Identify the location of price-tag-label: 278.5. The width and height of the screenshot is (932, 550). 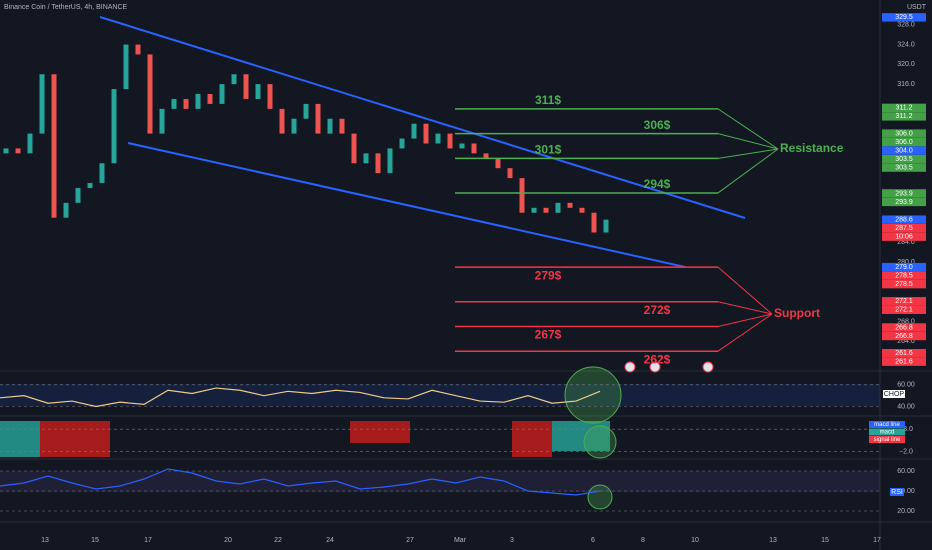
(904, 284).